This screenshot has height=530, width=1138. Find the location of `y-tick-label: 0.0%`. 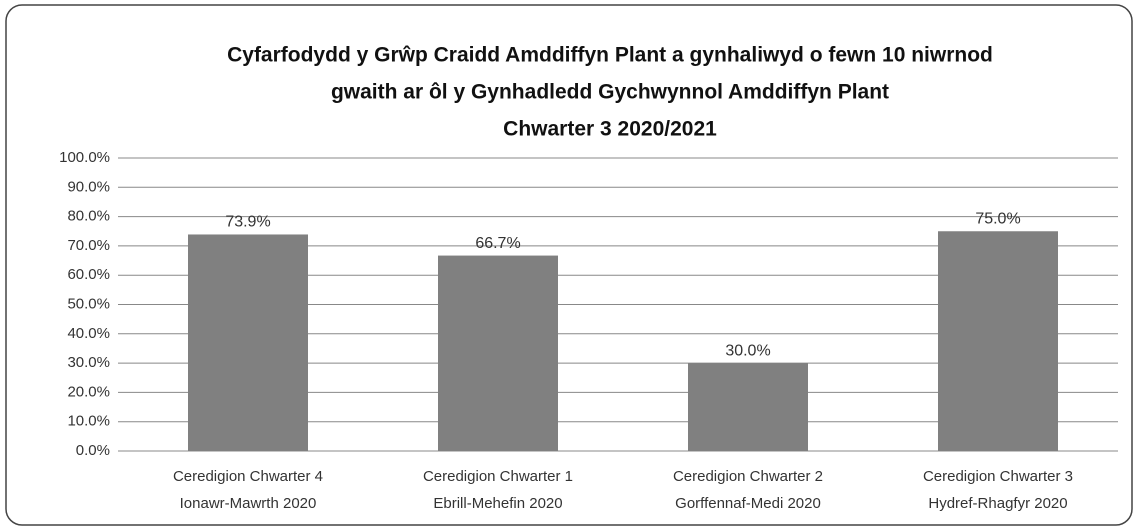

y-tick-label: 0.0% is located at coordinates (93, 450).